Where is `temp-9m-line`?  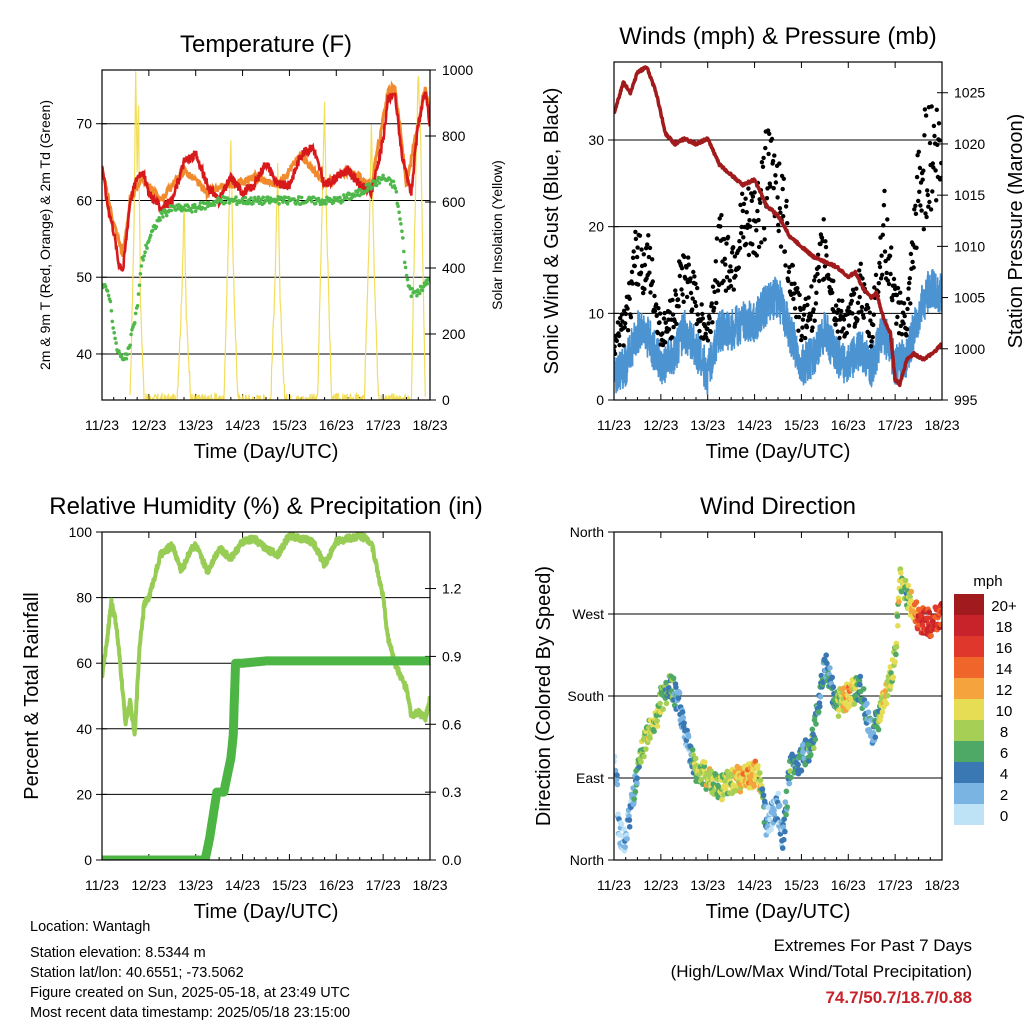
temp-9m-line is located at coordinates (266, 168).